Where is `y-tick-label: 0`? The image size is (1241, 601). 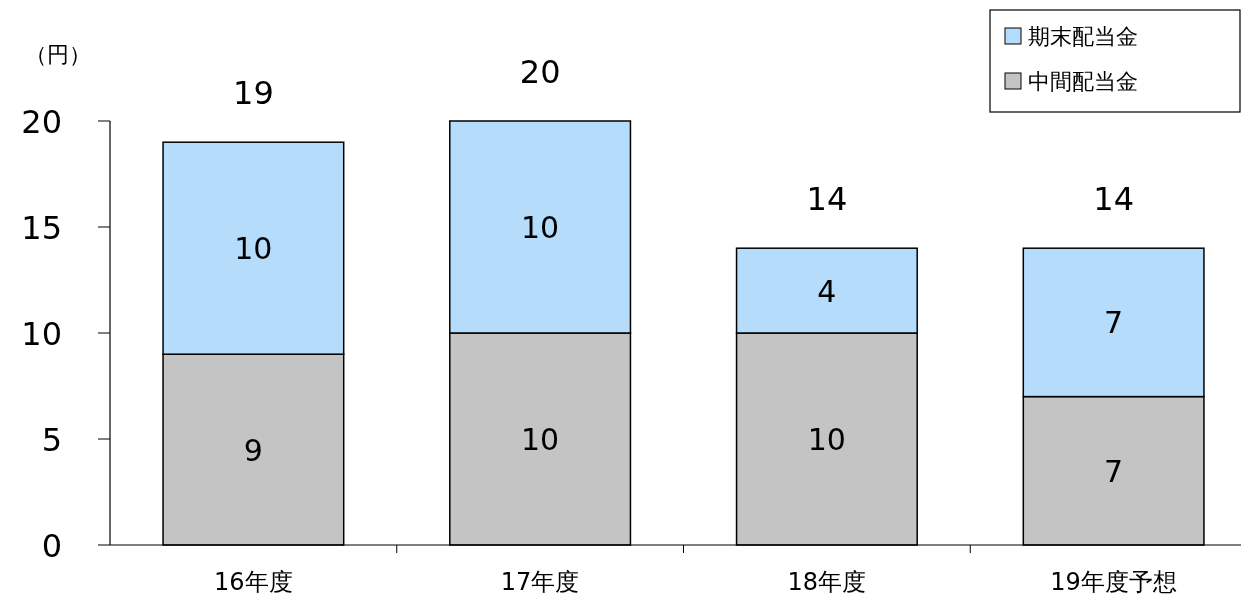 y-tick-label: 0 is located at coordinates (51, 546).